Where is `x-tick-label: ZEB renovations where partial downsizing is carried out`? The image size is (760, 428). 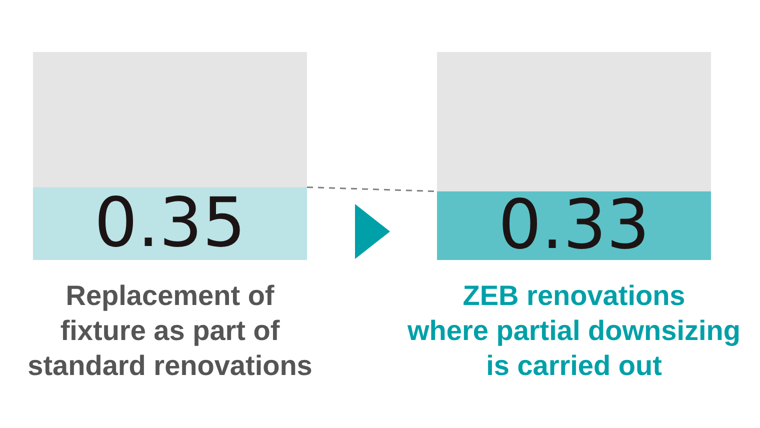
x-tick-label: ZEB renovations where partial downsizing is carried out is located at coordinates (573, 330).